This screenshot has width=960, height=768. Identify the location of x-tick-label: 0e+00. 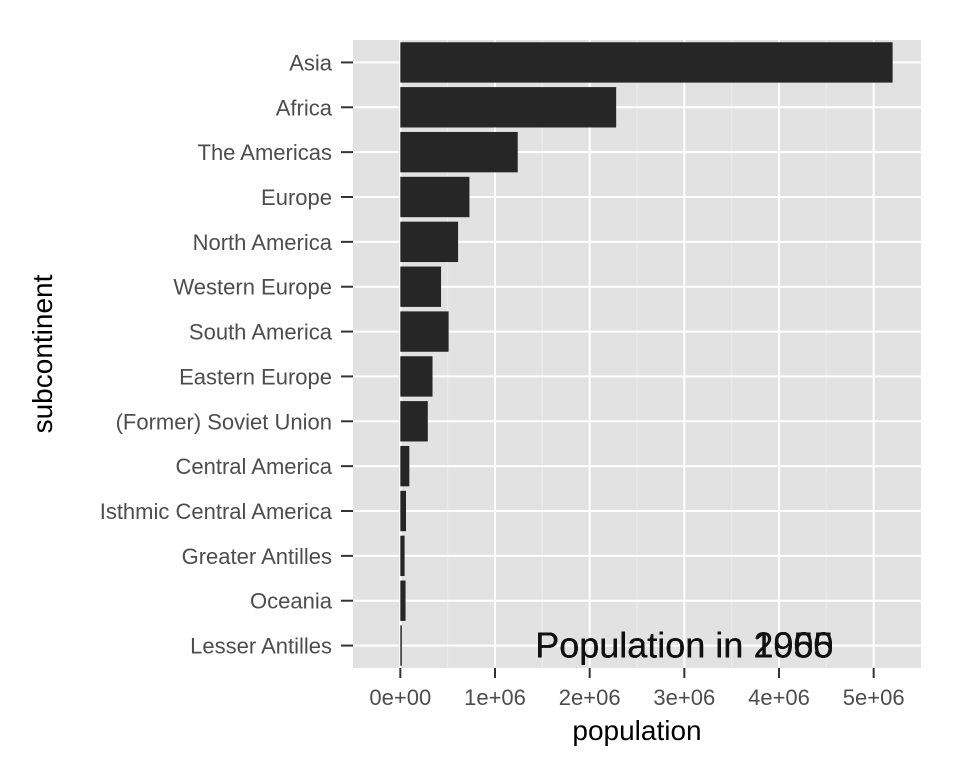
(400, 697).